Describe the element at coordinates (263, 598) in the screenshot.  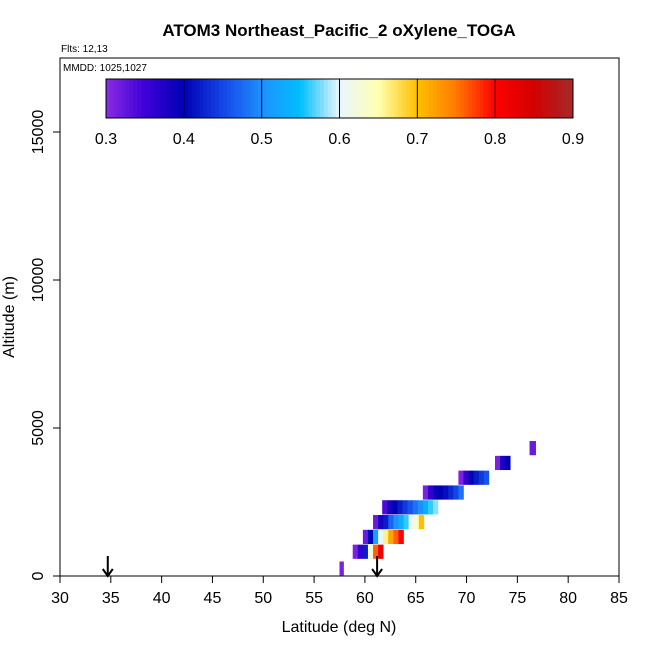
I see `x-tick-label: 50` at that location.